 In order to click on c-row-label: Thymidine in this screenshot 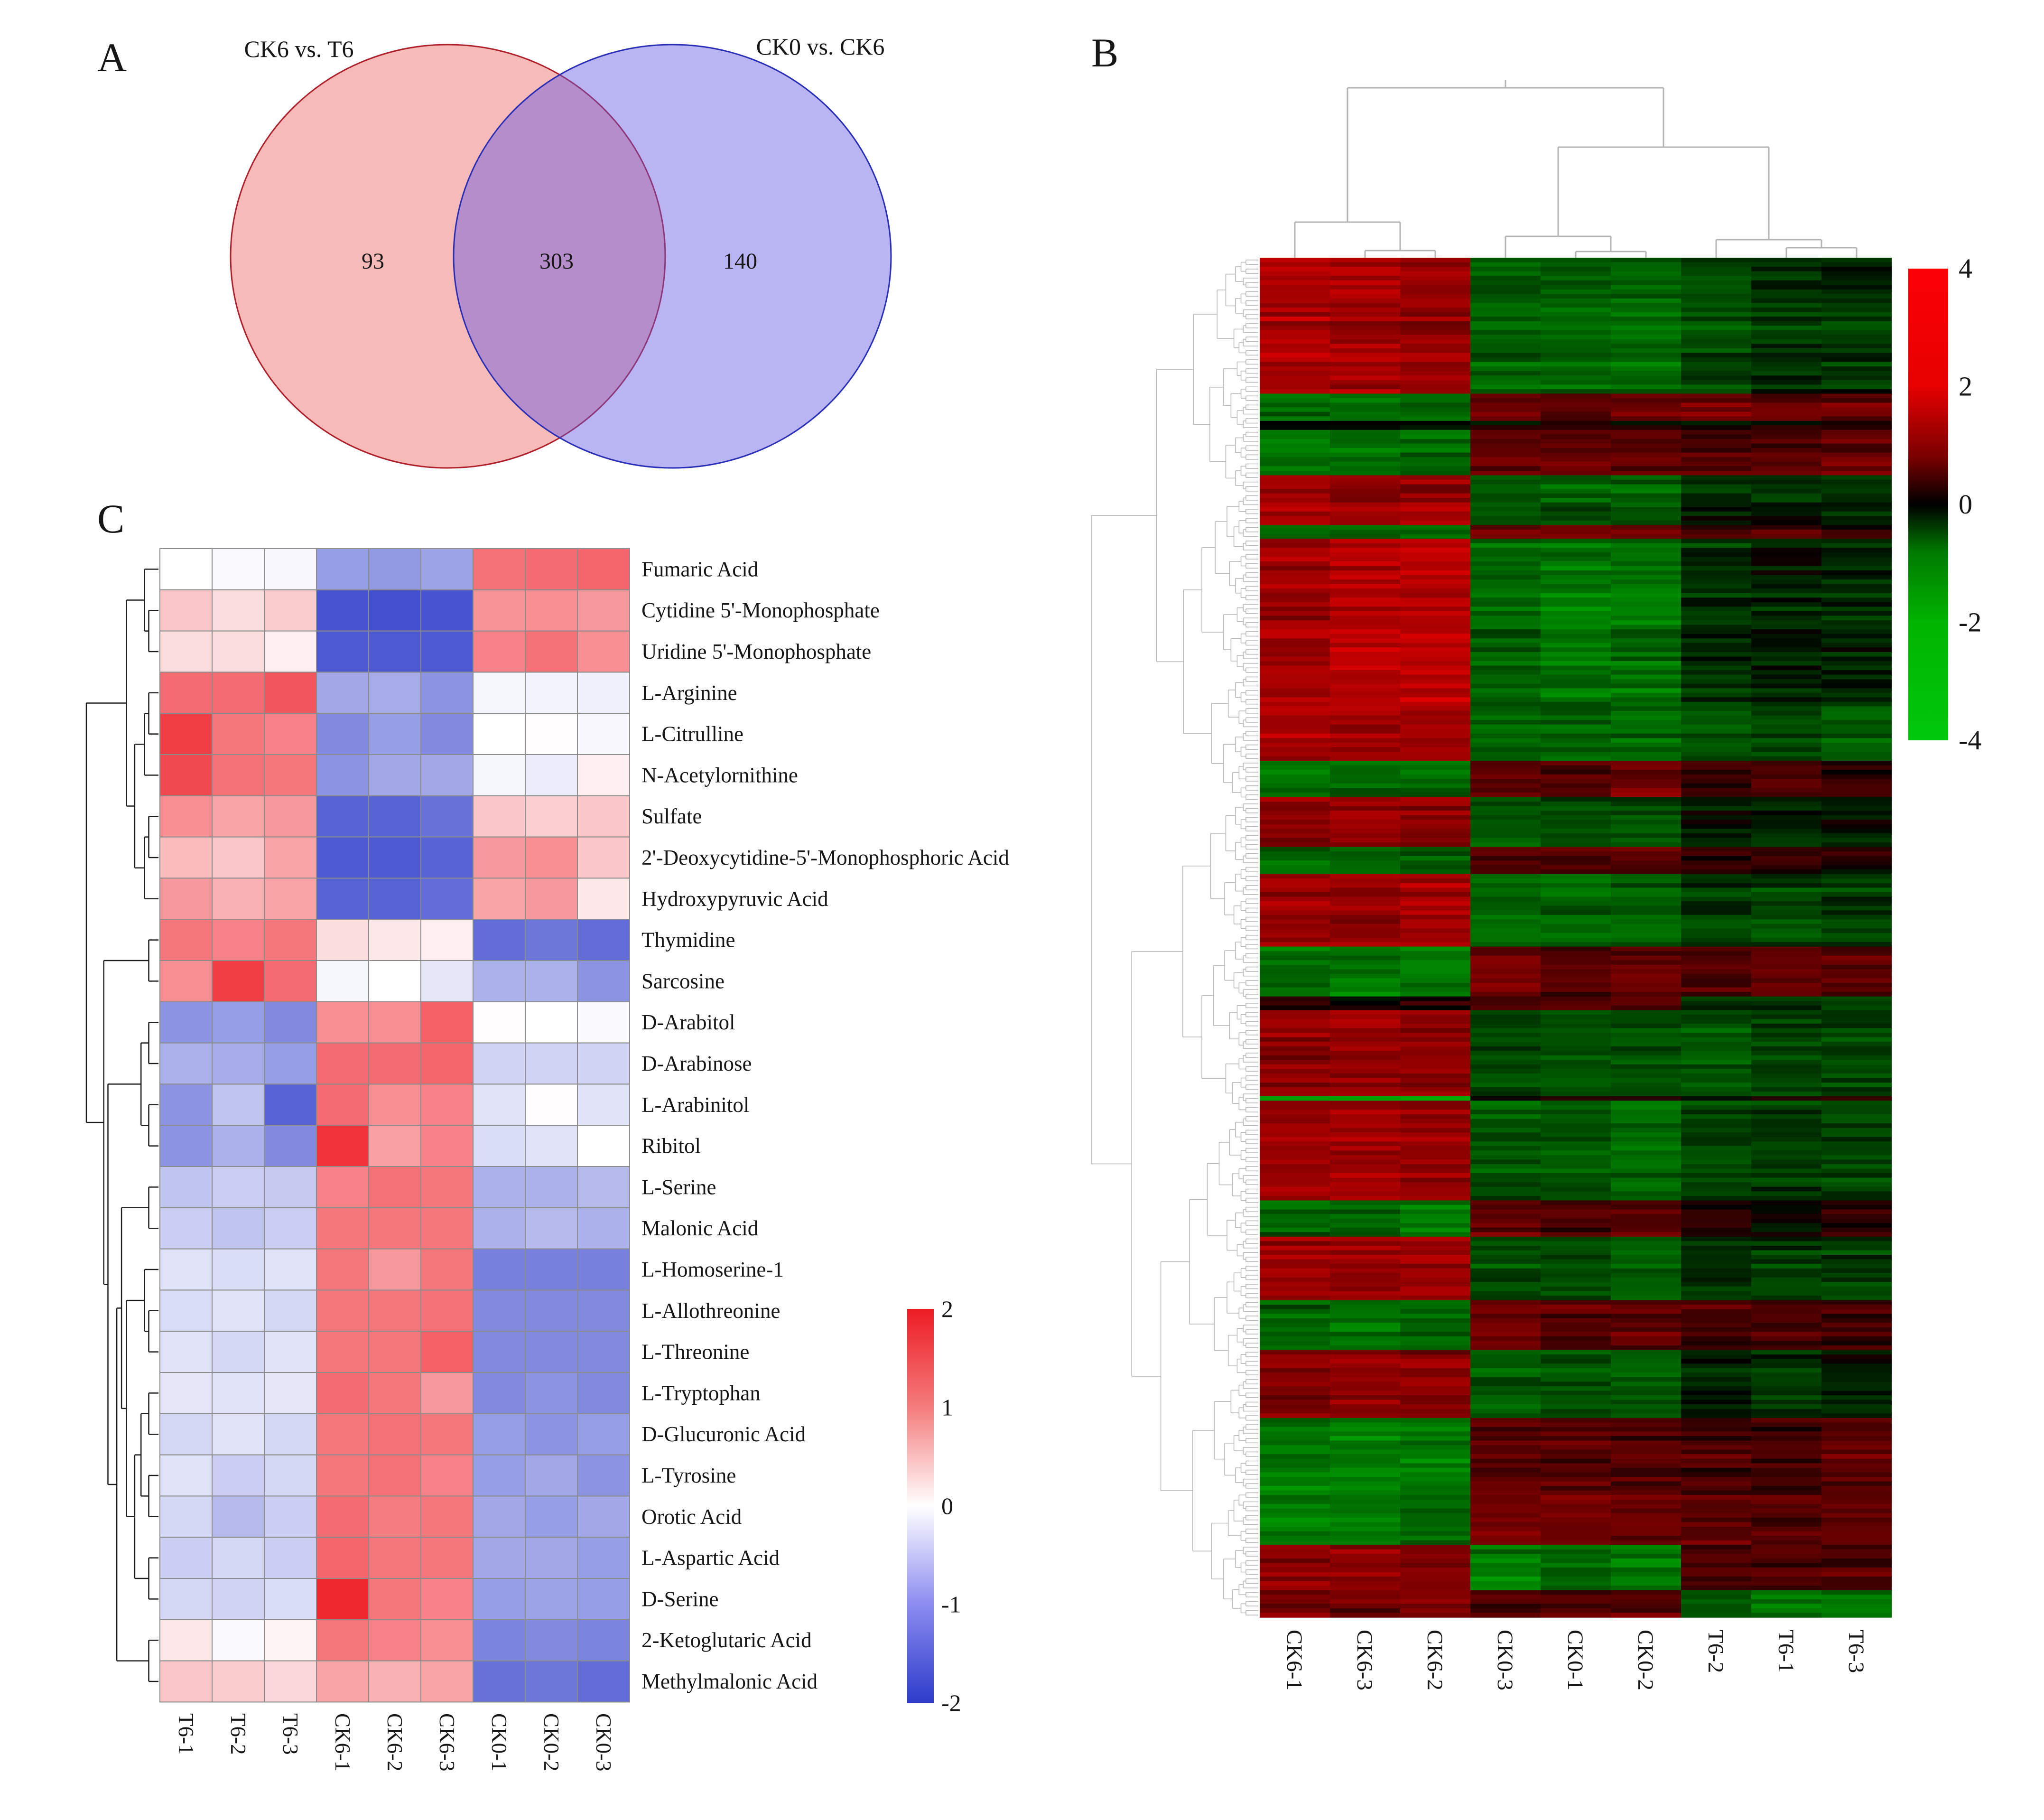, I will do `click(688, 940)`.